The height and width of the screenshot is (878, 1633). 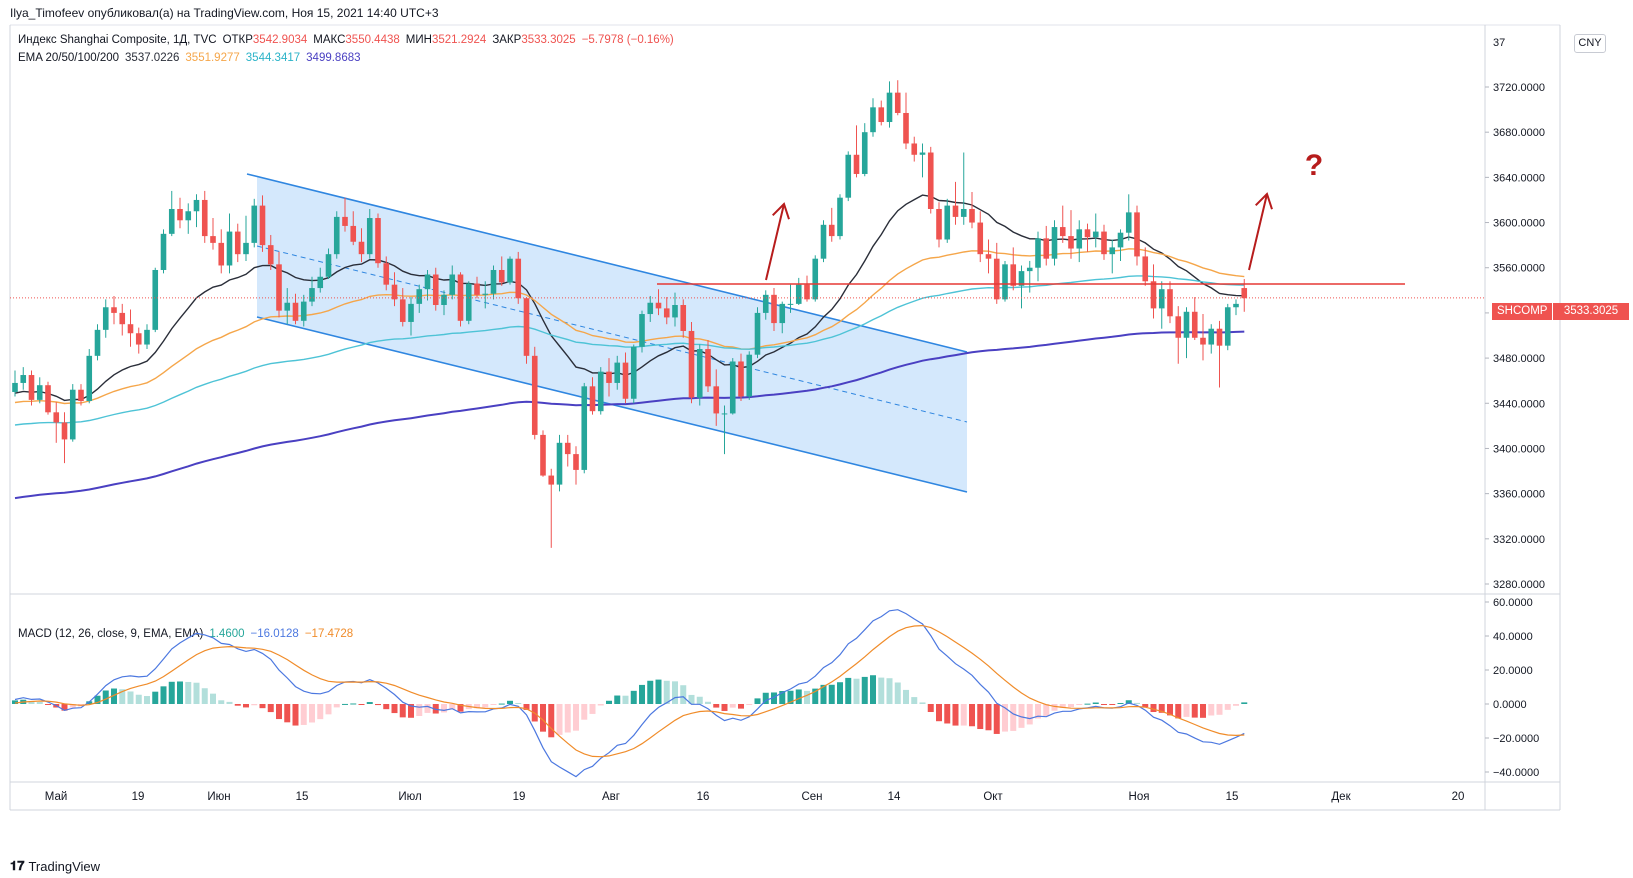 What do you see at coordinates (1519, 585) in the screenshot?
I see `price-tick-label: 3280.0000` at bounding box center [1519, 585].